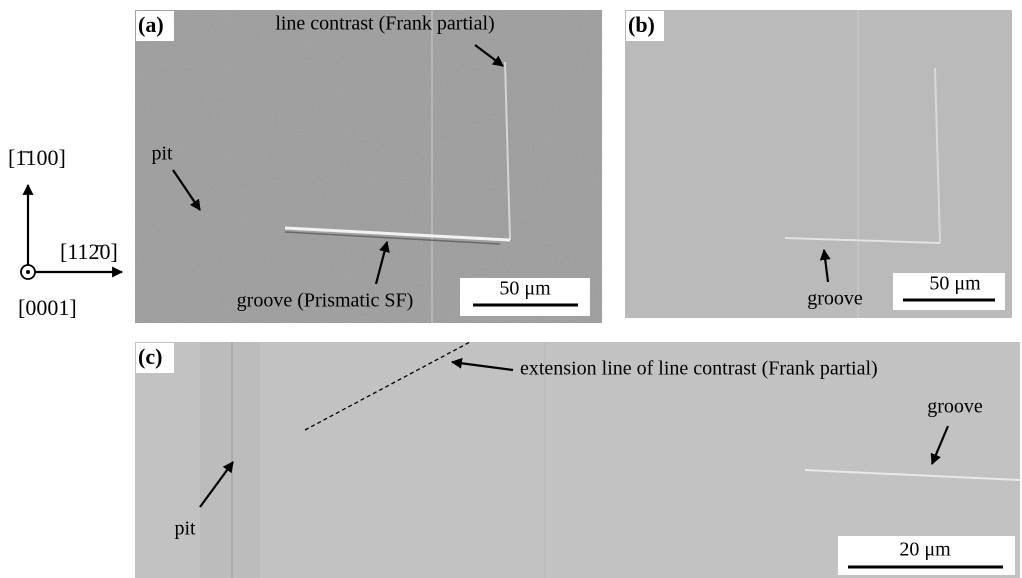 The height and width of the screenshot is (578, 1022). I want to click on panel-label: (c), so click(150, 356).